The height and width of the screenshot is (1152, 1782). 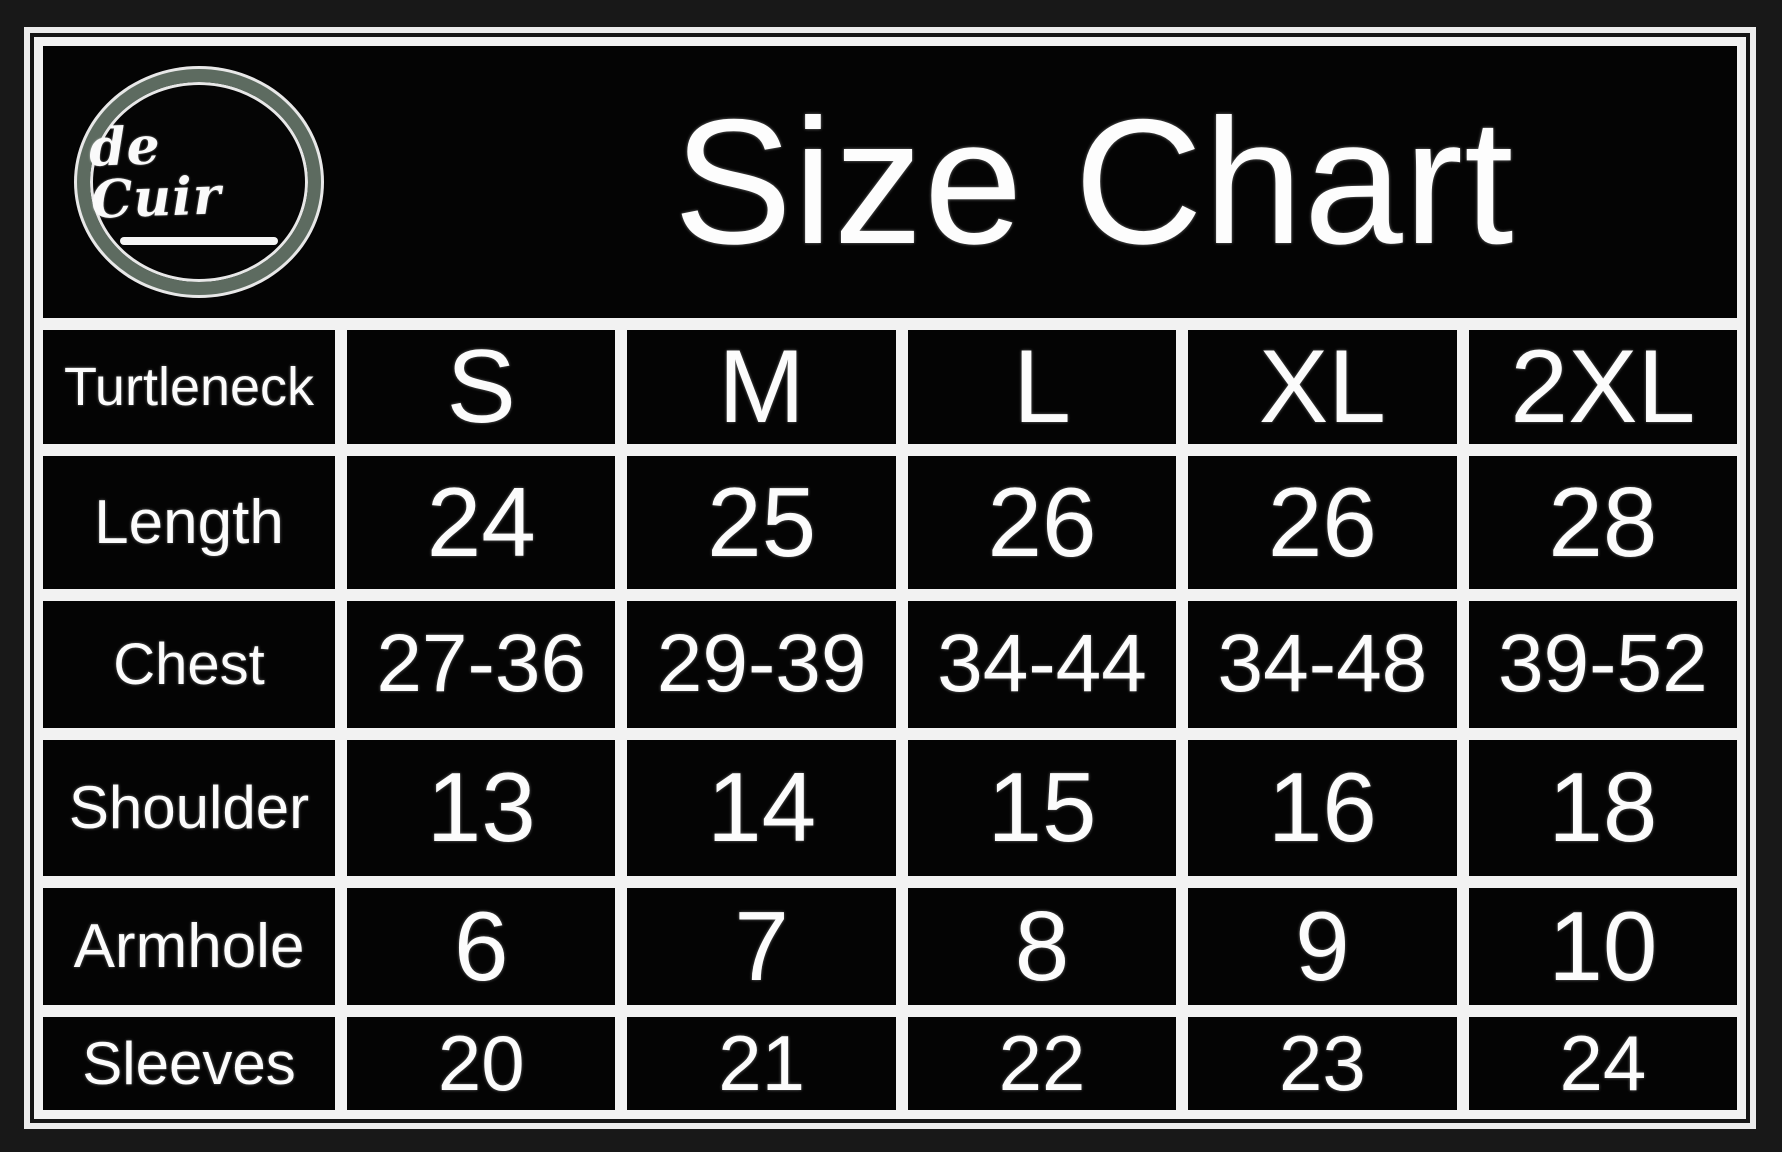 What do you see at coordinates (767, 808) in the screenshot?
I see `value-cell: 14` at bounding box center [767, 808].